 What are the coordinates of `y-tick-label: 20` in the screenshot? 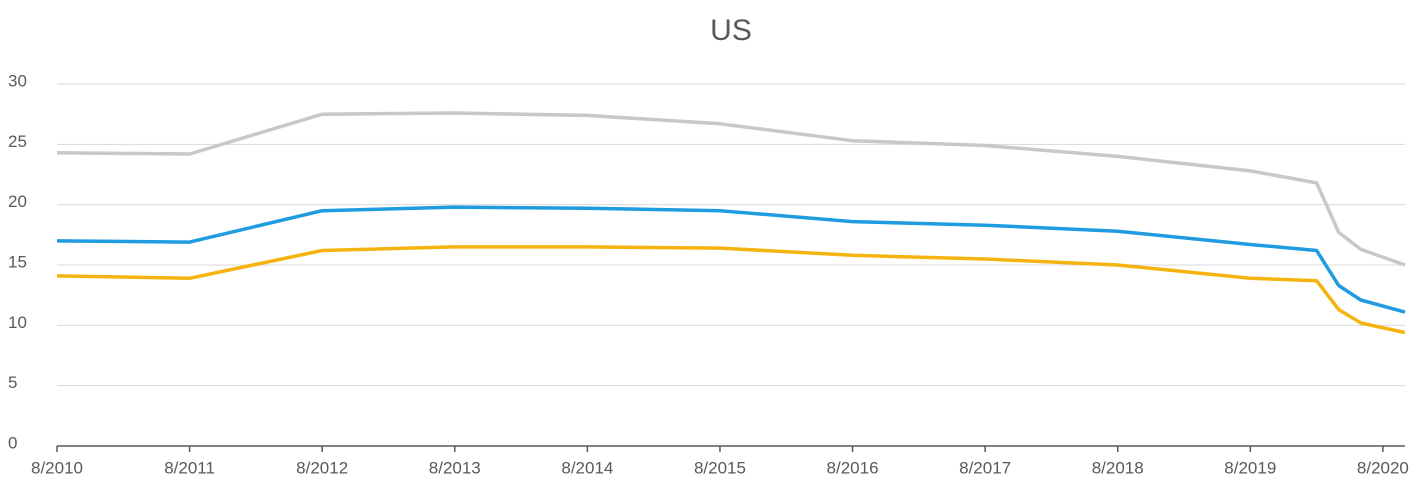 It's located at (17, 201).